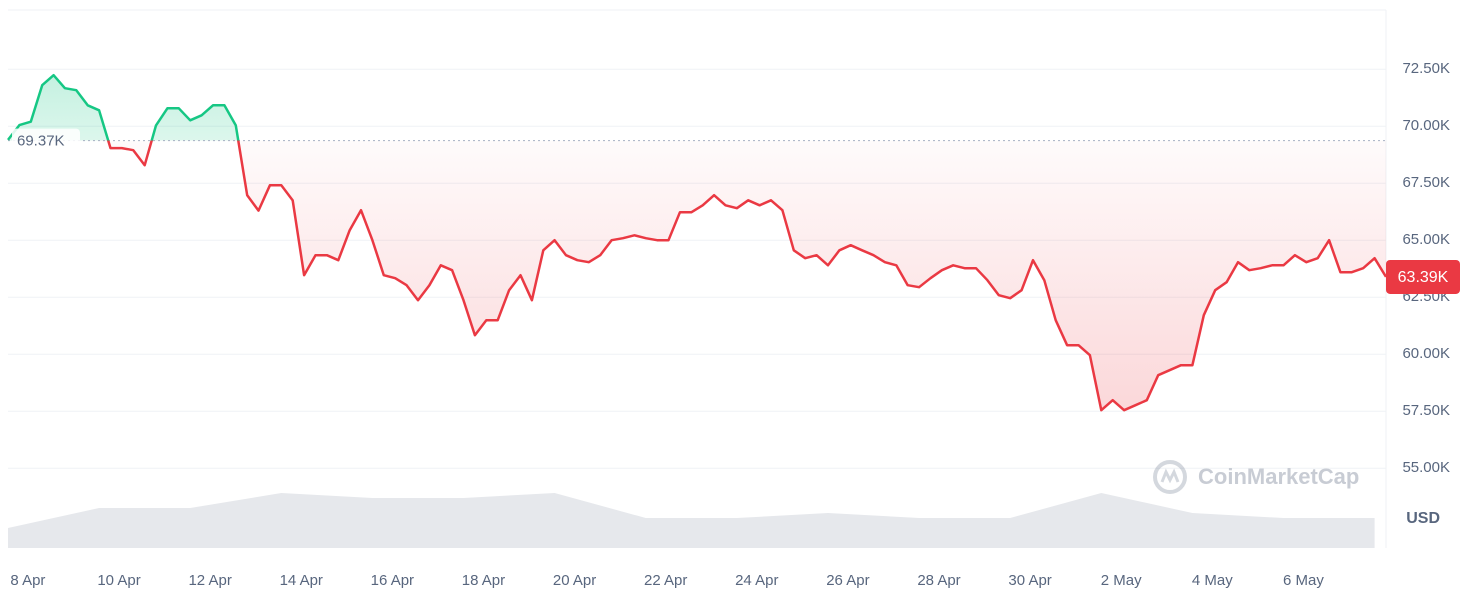 The height and width of the screenshot is (616, 1466). What do you see at coordinates (301, 580) in the screenshot?
I see `x-tick-label: 14 Apr` at bounding box center [301, 580].